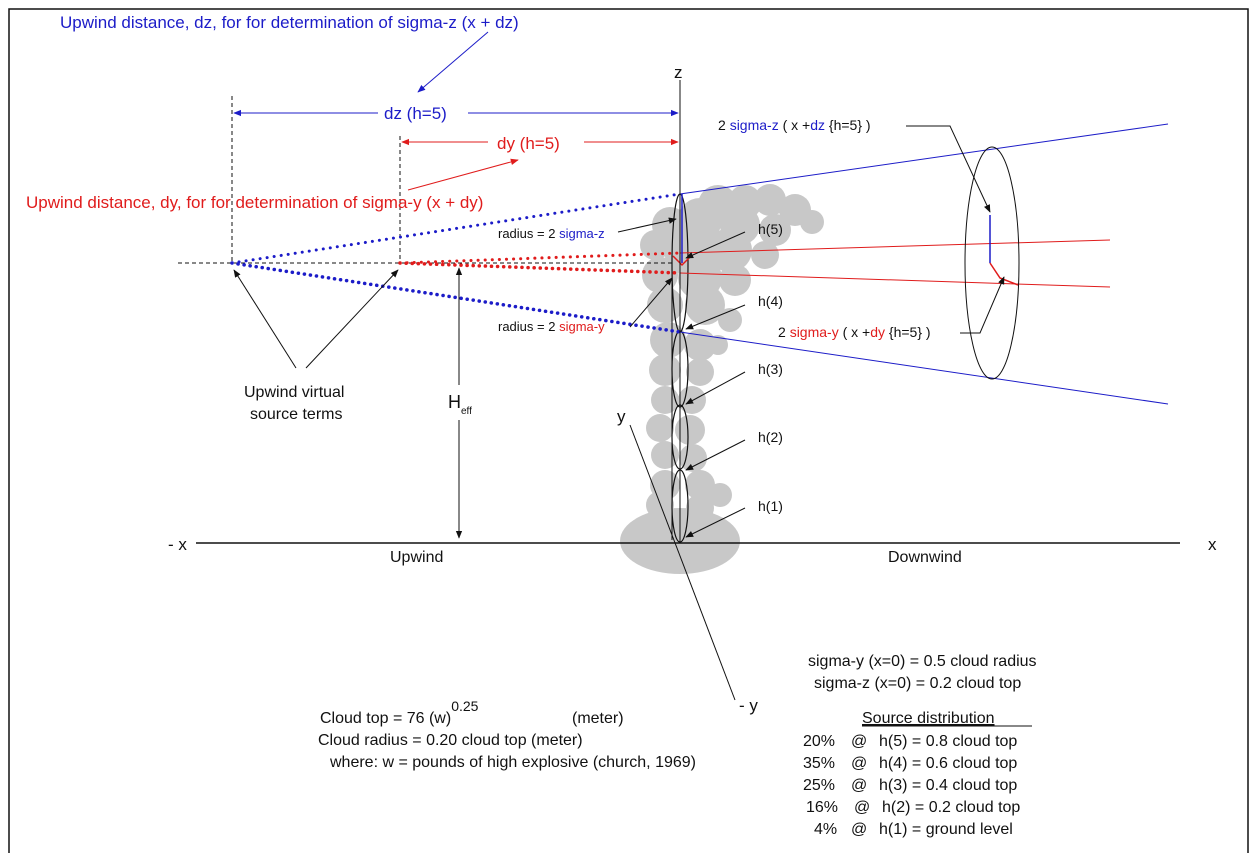 The height and width of the screenshot is (853, 1257). What do you see at coordinates (948, 169) in the screenshot?
I see `far-sigma-z-pointer` at bounding box center [948, 169].